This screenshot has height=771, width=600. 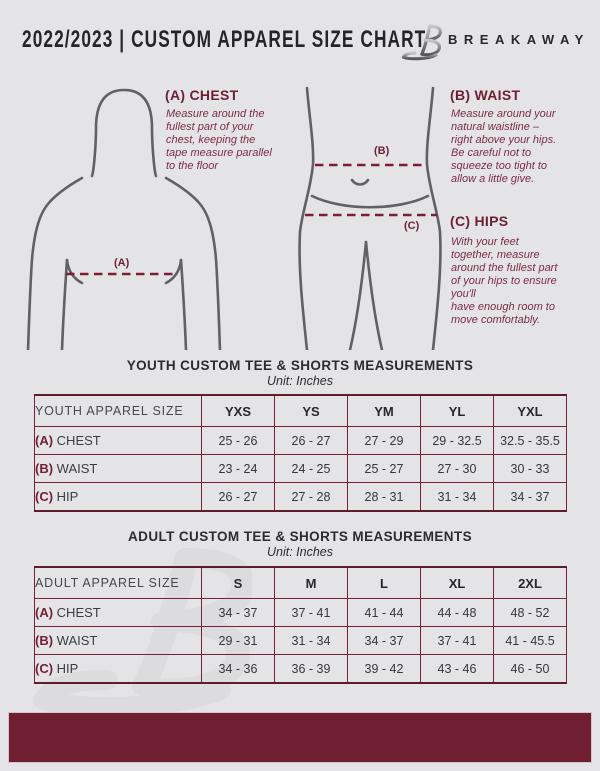 What do you see at coordinates (485, 95) in the screenshot?
I see `waist-heading: (B) WAIST` at bounding box center [485, 95].